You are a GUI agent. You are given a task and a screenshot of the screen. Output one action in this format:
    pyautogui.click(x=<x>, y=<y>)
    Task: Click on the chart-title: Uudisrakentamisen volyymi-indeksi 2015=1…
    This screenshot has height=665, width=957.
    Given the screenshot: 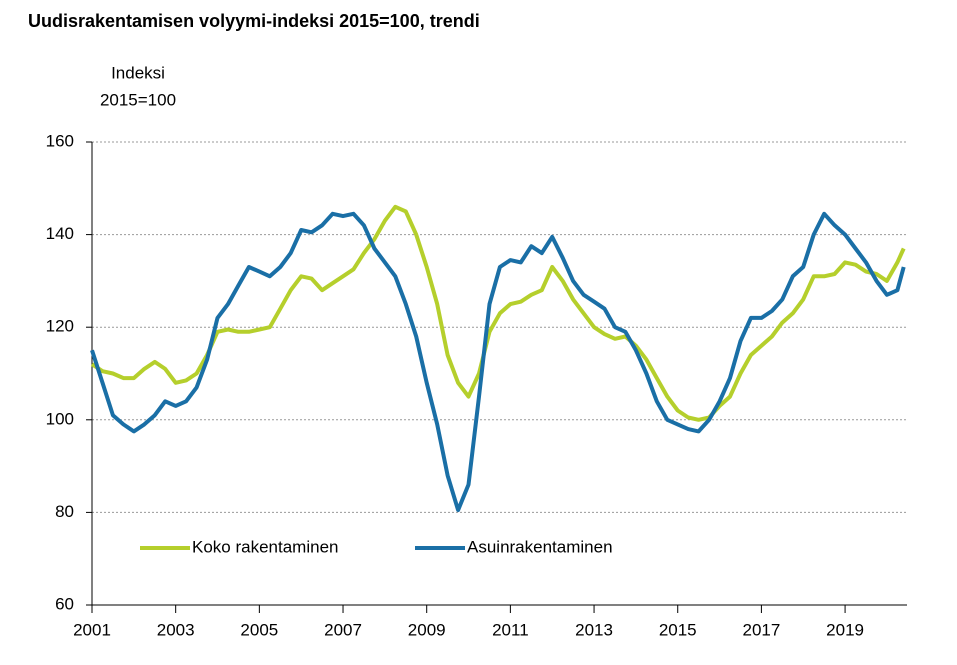 What is the action you would take?
    pyautogui.click(x=254, y=21)
    